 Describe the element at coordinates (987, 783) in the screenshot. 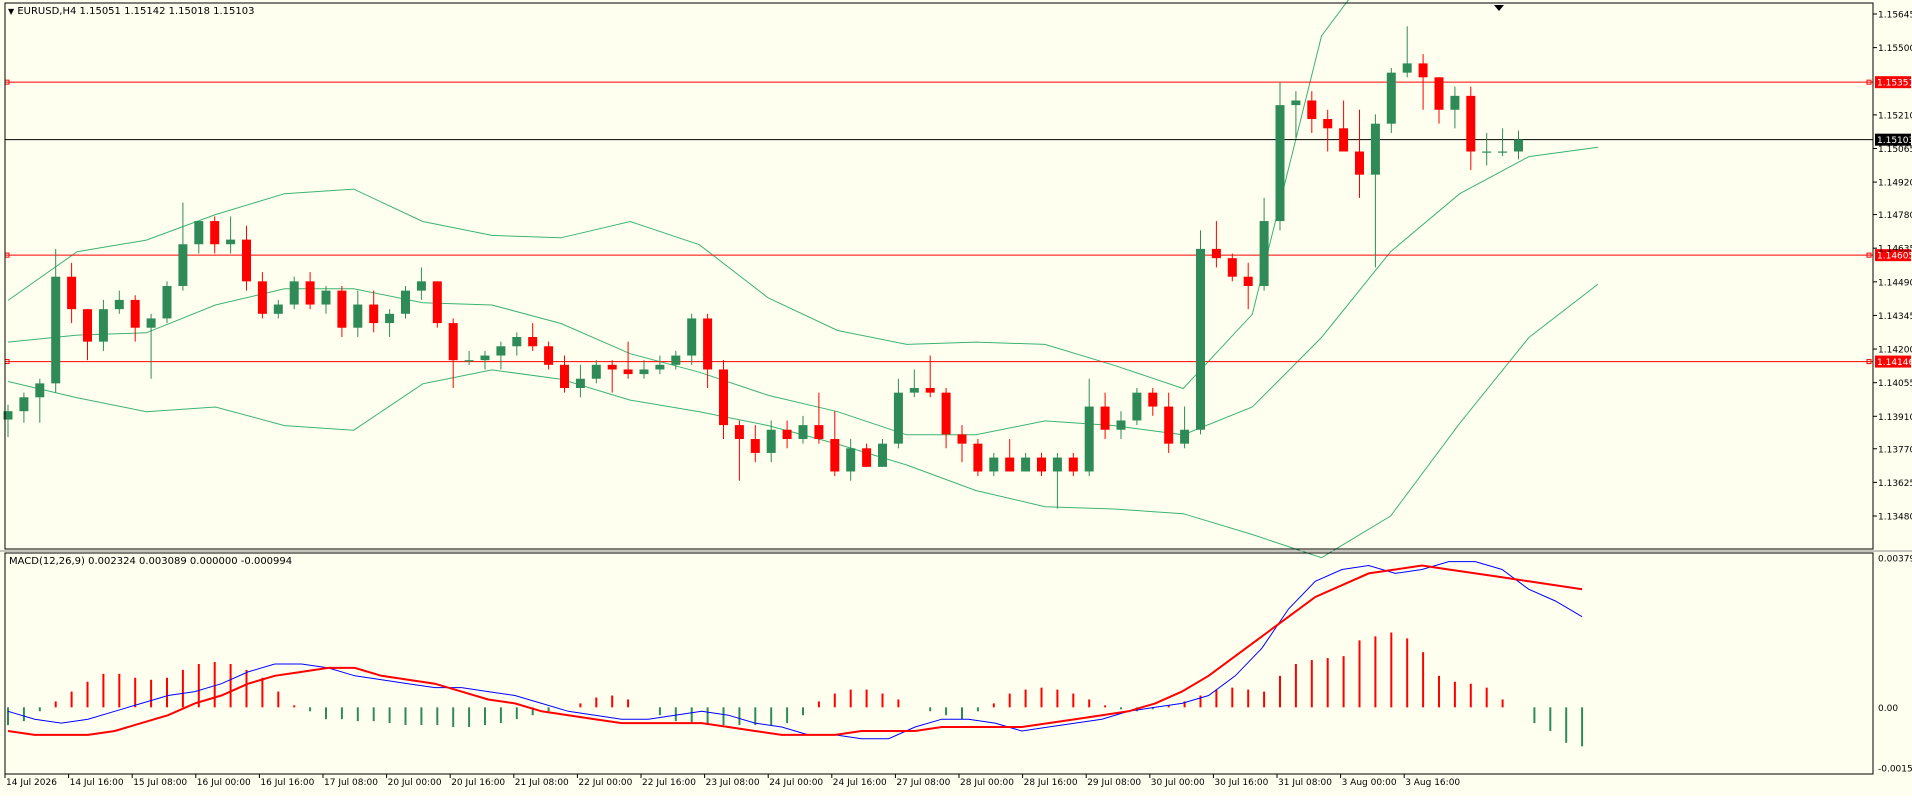

I see `x-tick-label: 28 Jul 00:00` at that location.